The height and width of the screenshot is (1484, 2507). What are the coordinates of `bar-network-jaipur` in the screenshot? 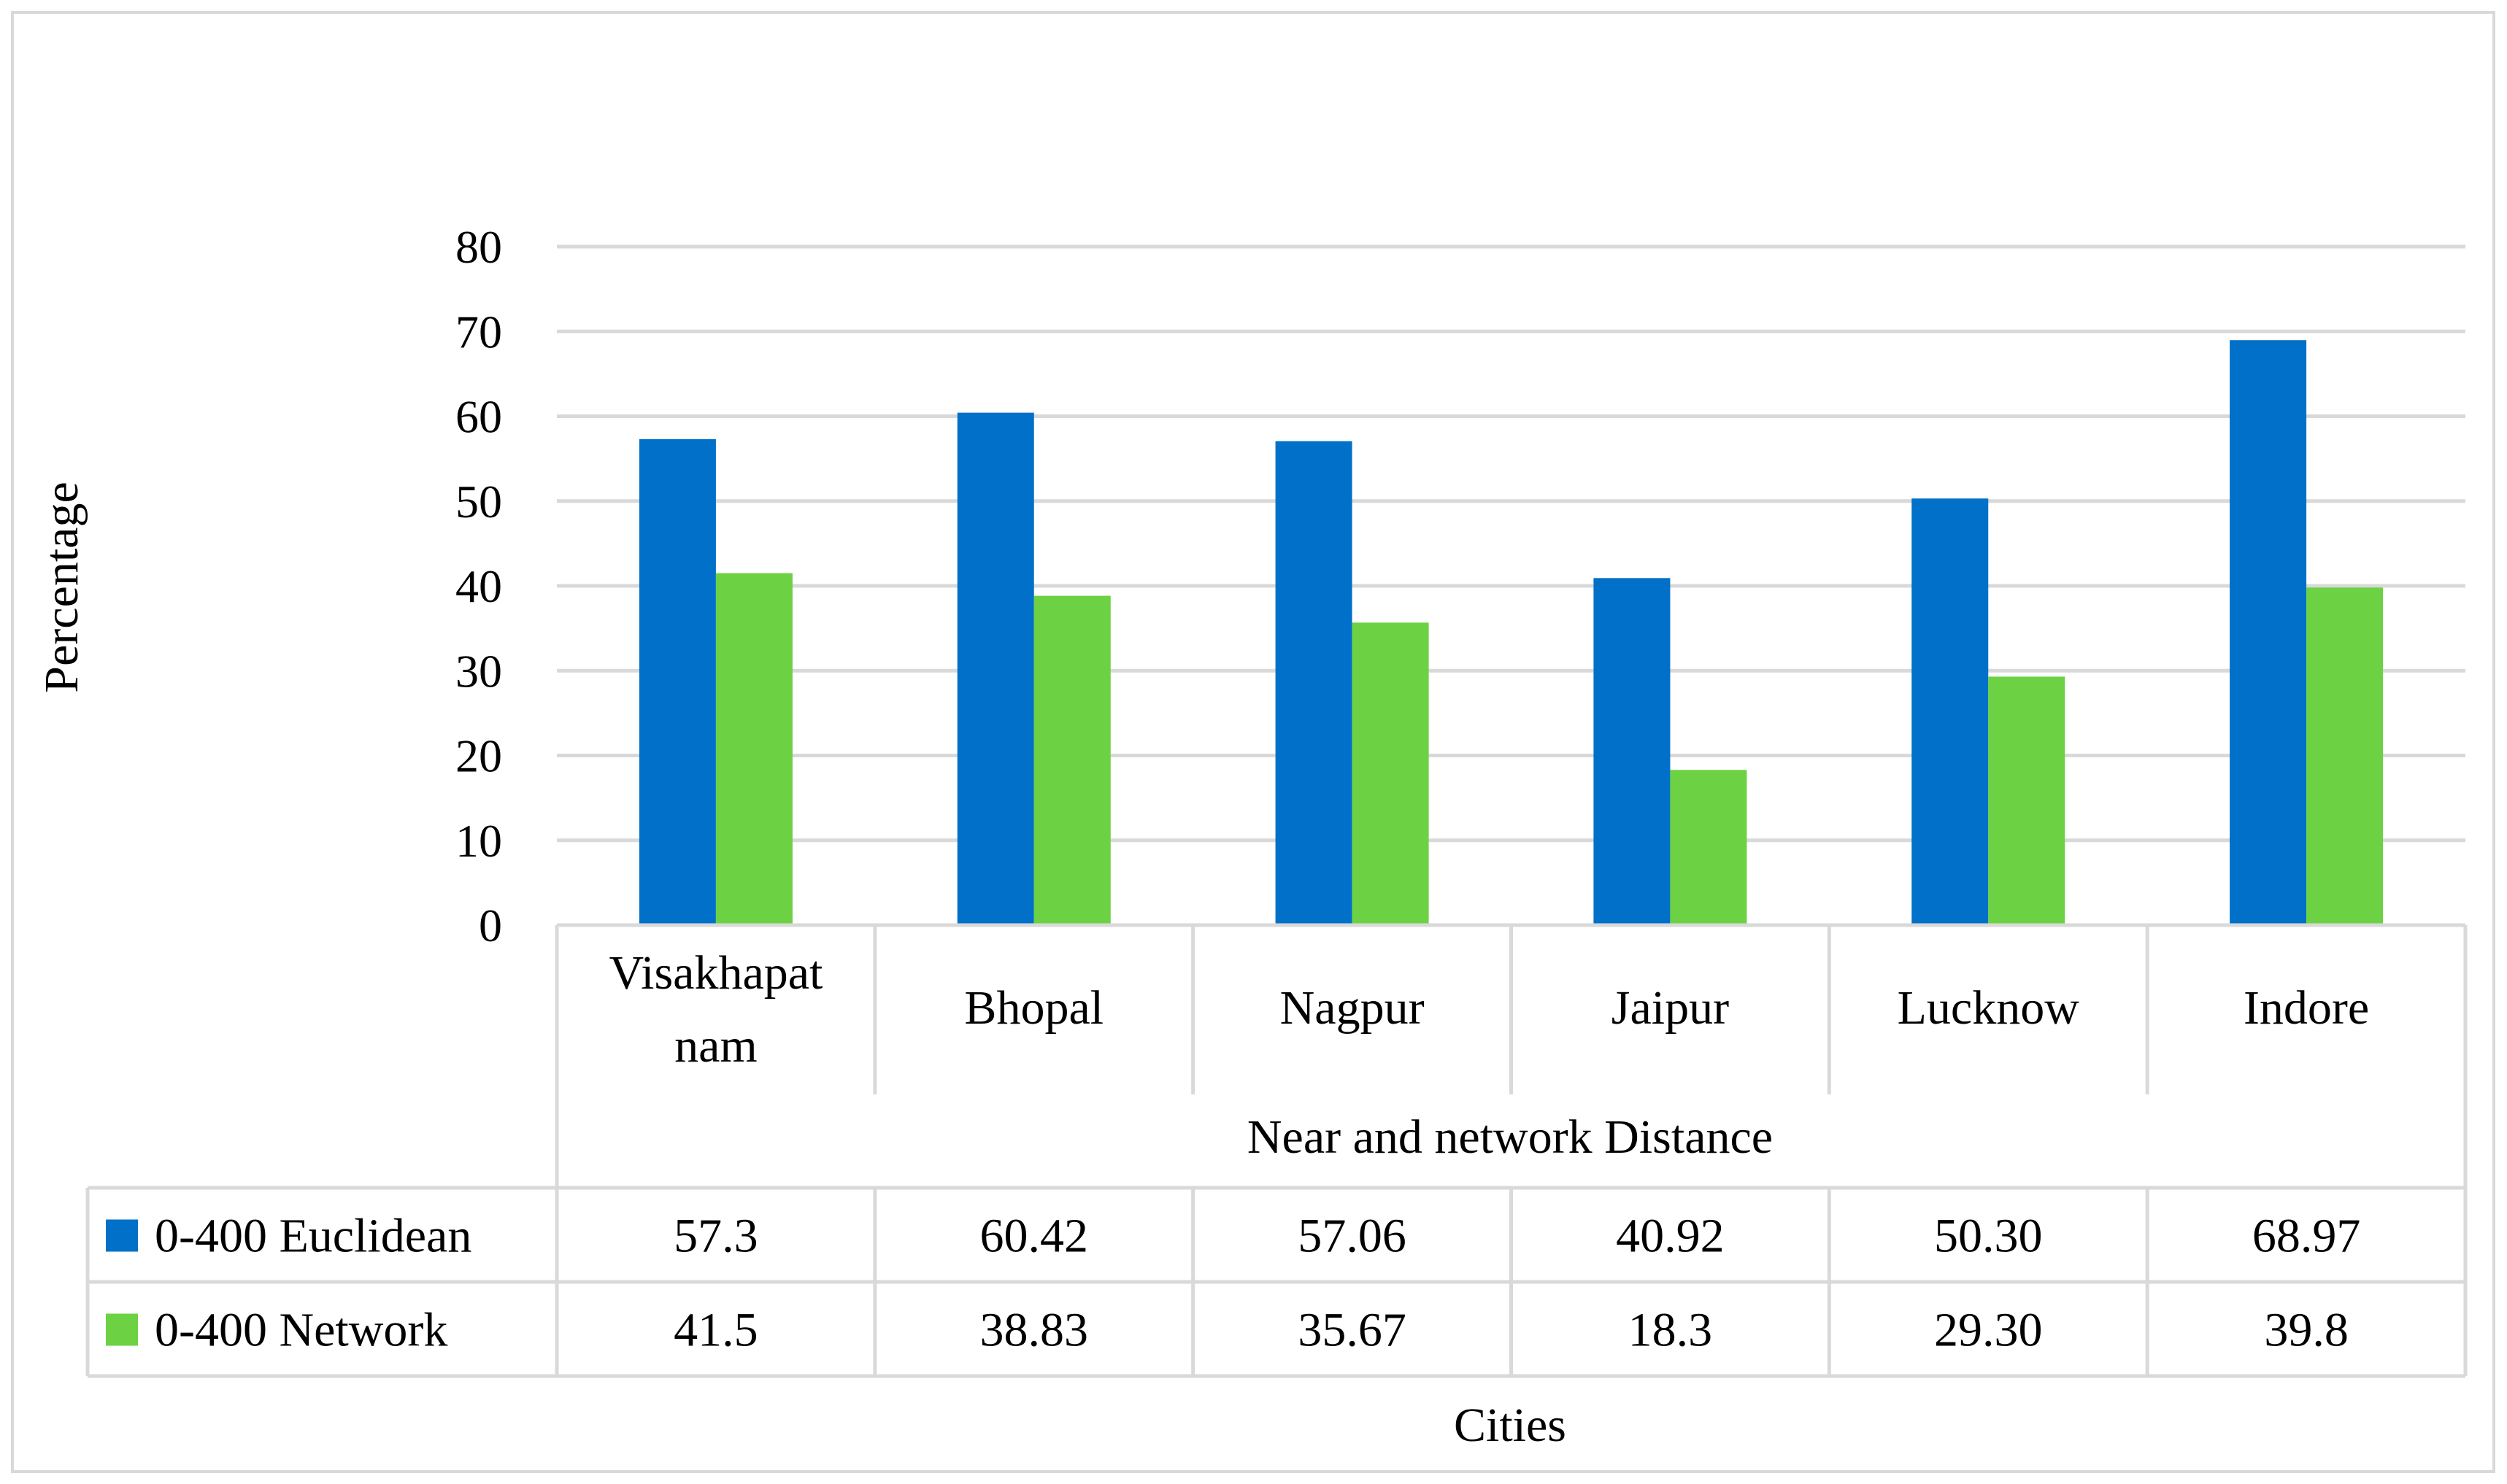 It's located at (1708, 847).